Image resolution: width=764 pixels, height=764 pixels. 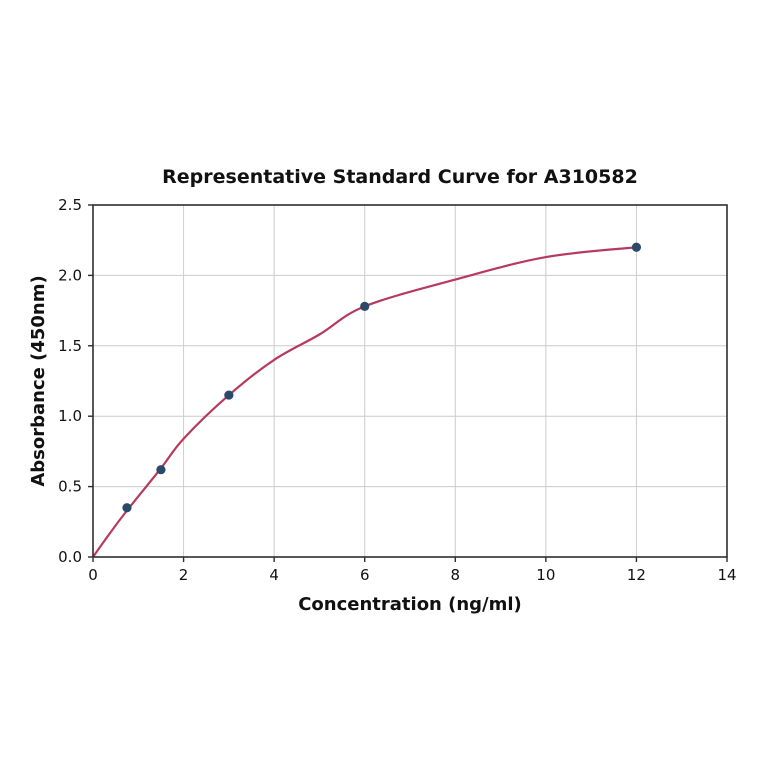 What do you see at coordinates (365, 575) in the screenshot?
I see `x-tick-label: 6` at bounding box center [365, 575].